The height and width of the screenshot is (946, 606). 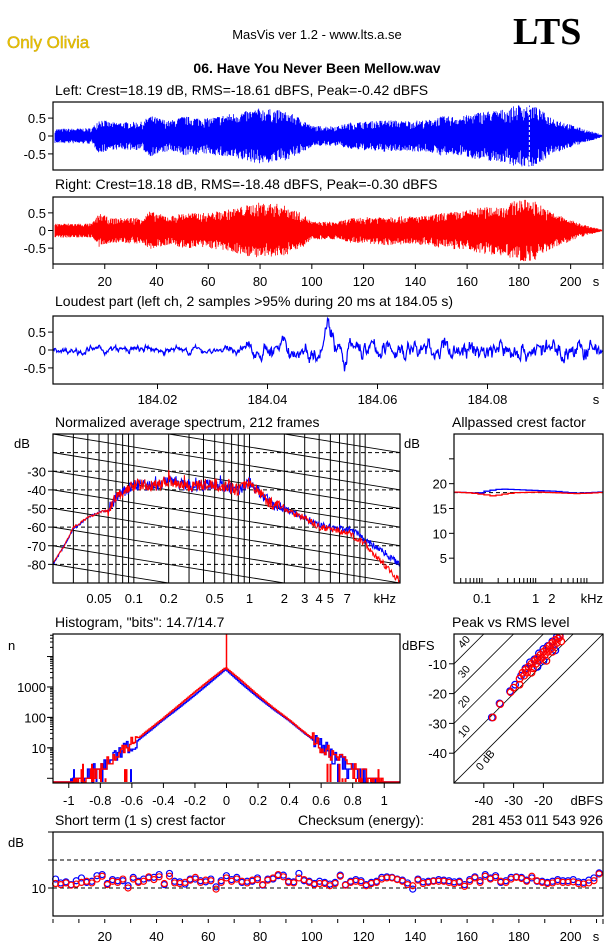 I want to click on y-tick-label: -20, so click(x=437, y=694).